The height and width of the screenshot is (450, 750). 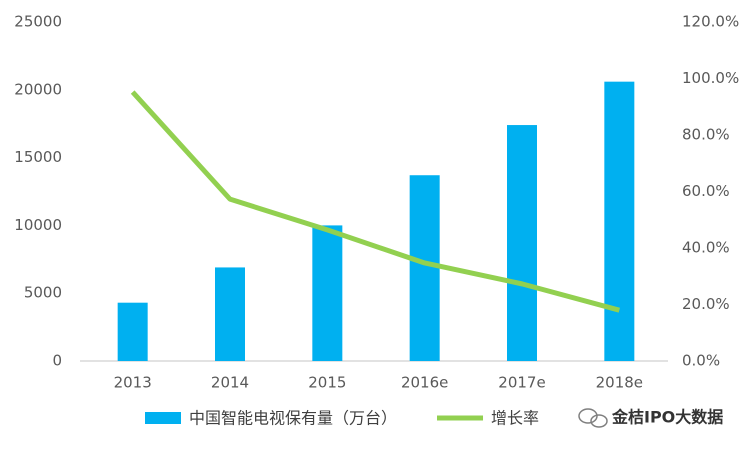 What do you see at coordinates (133, 383) in the screenshot?
I see `x-tick-label: 2013` at bounding box center [133, 383].